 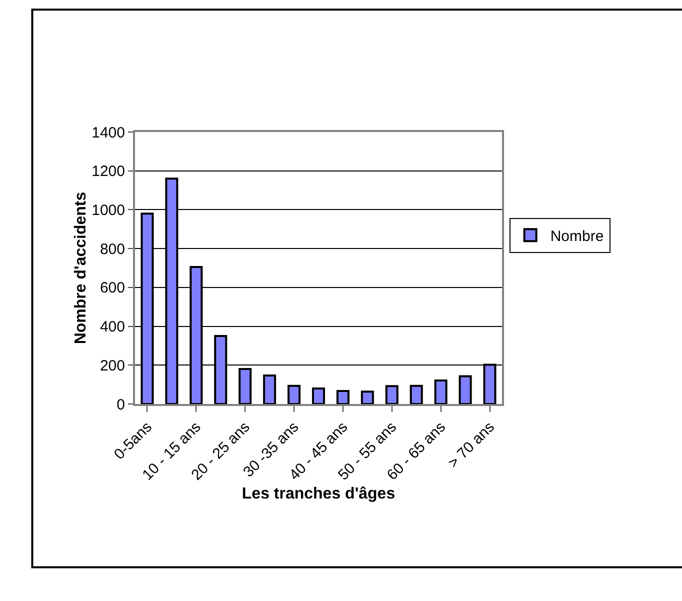 What do you see at coordinates (108, 210) in the screenshot?
I see `y-tick-label: 1000` at bounding box center [108, 210].